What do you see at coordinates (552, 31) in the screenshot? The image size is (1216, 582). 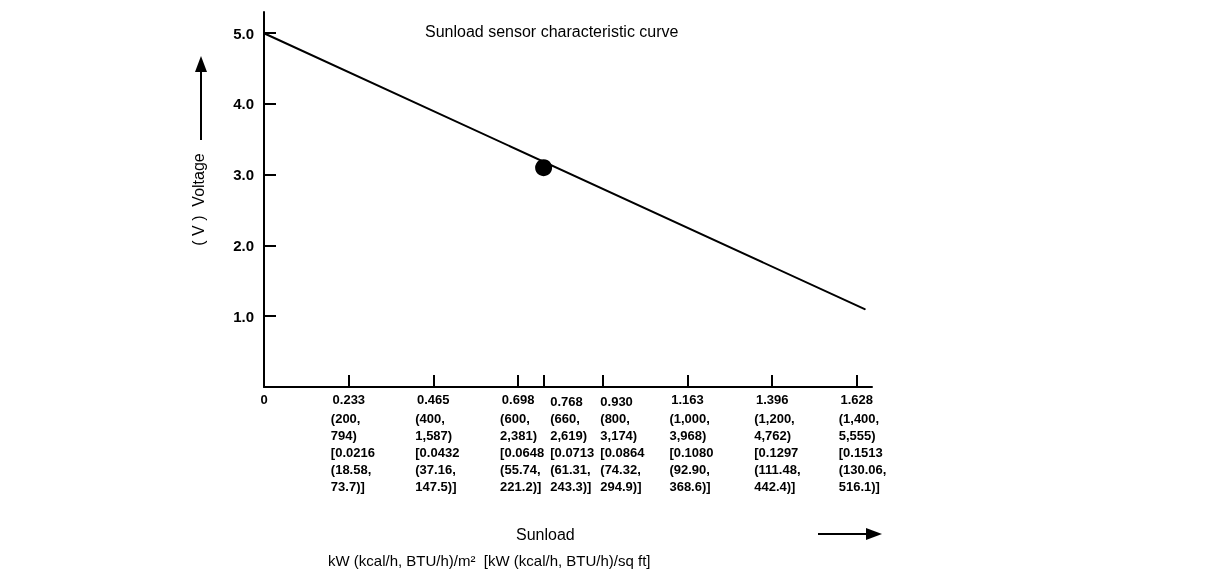 I see `text: Sunload sensor characteristic curve` at bounding box center [552, 31].